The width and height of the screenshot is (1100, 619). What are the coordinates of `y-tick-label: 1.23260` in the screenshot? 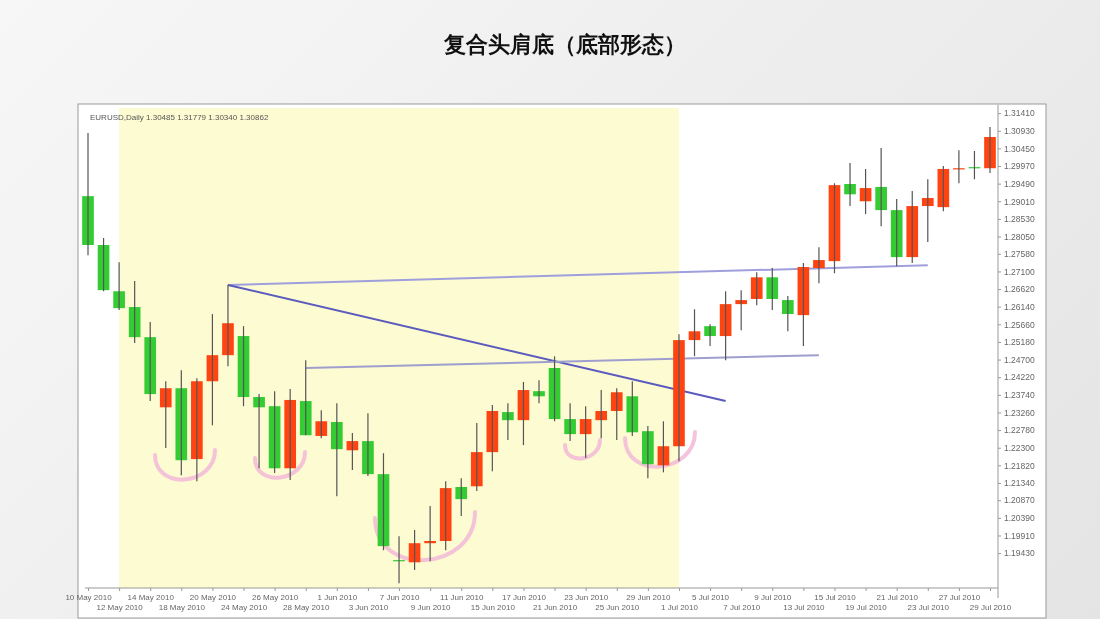 It's located at (1019, 412).